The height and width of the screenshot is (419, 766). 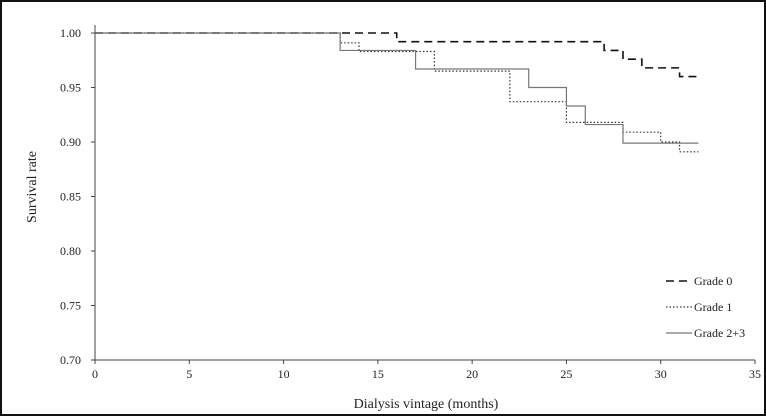 What do you see at coordinates (189, 374) in the screenshot?
I see `x-tick-label: 5` at bounding box center [189, 374].